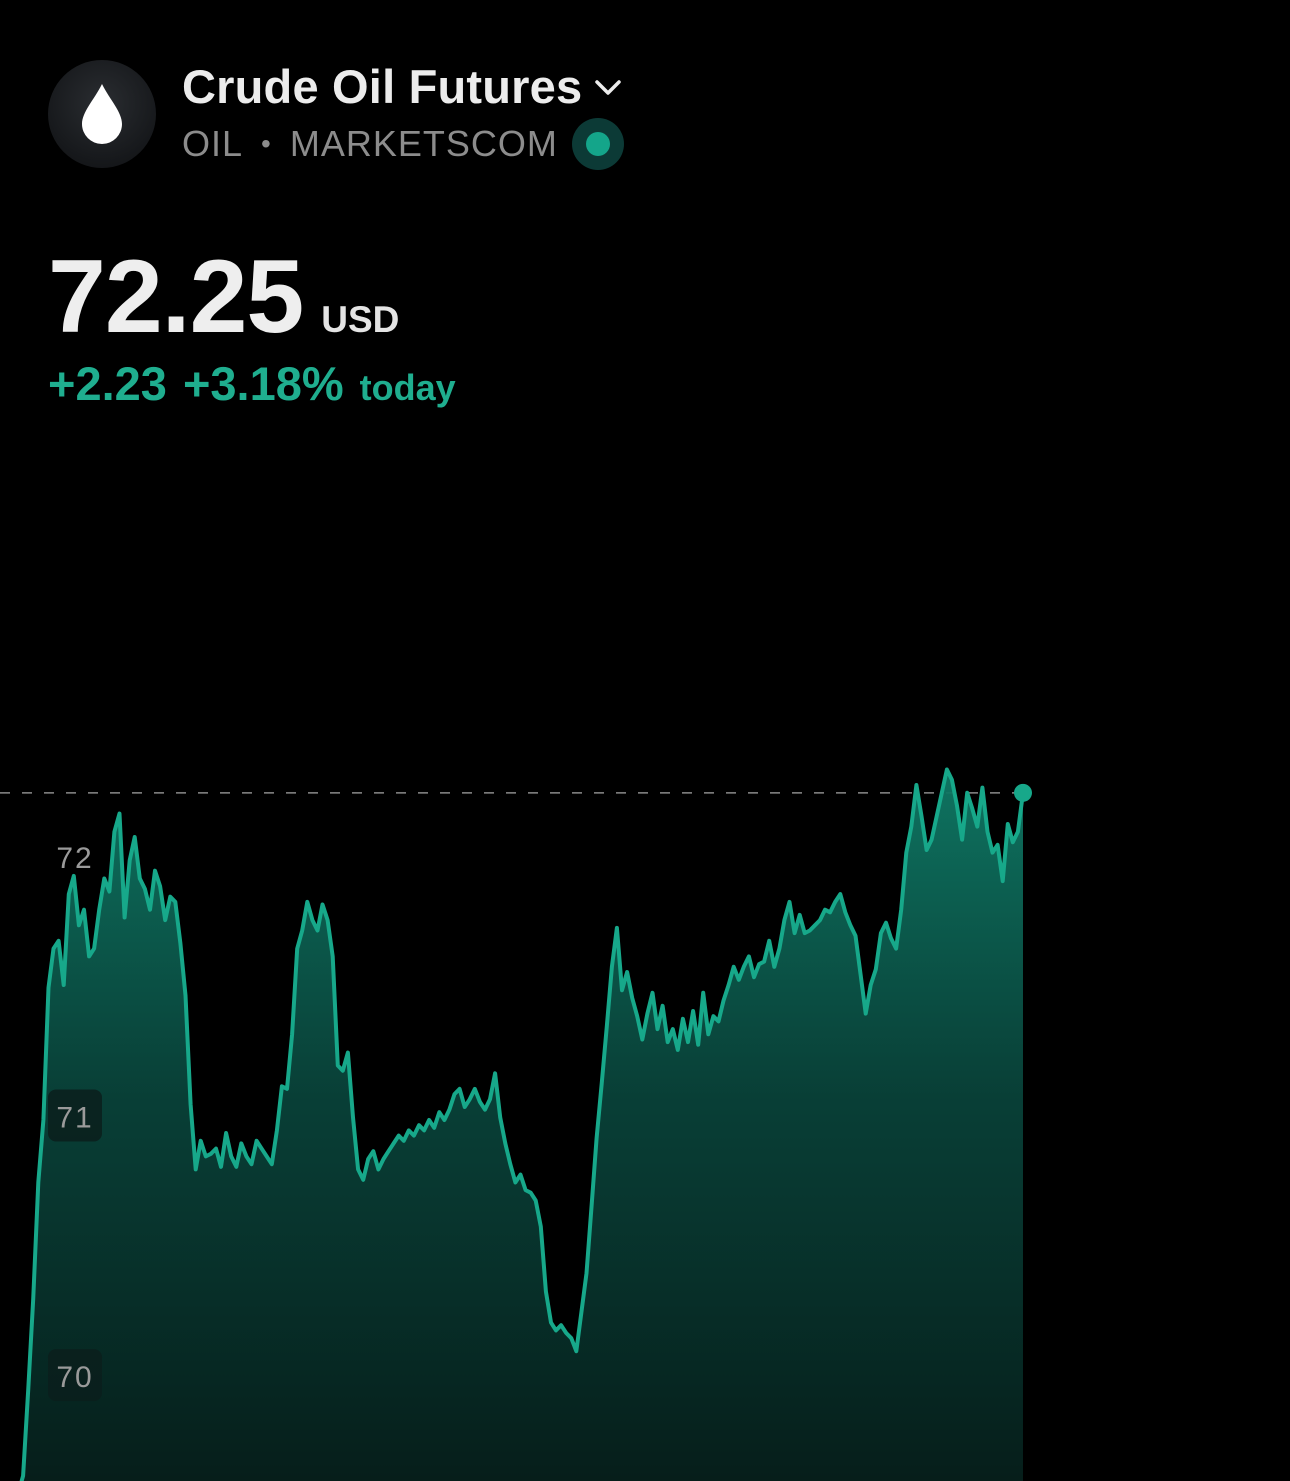  I want to click on currency-label: USD, so click(360, 319).